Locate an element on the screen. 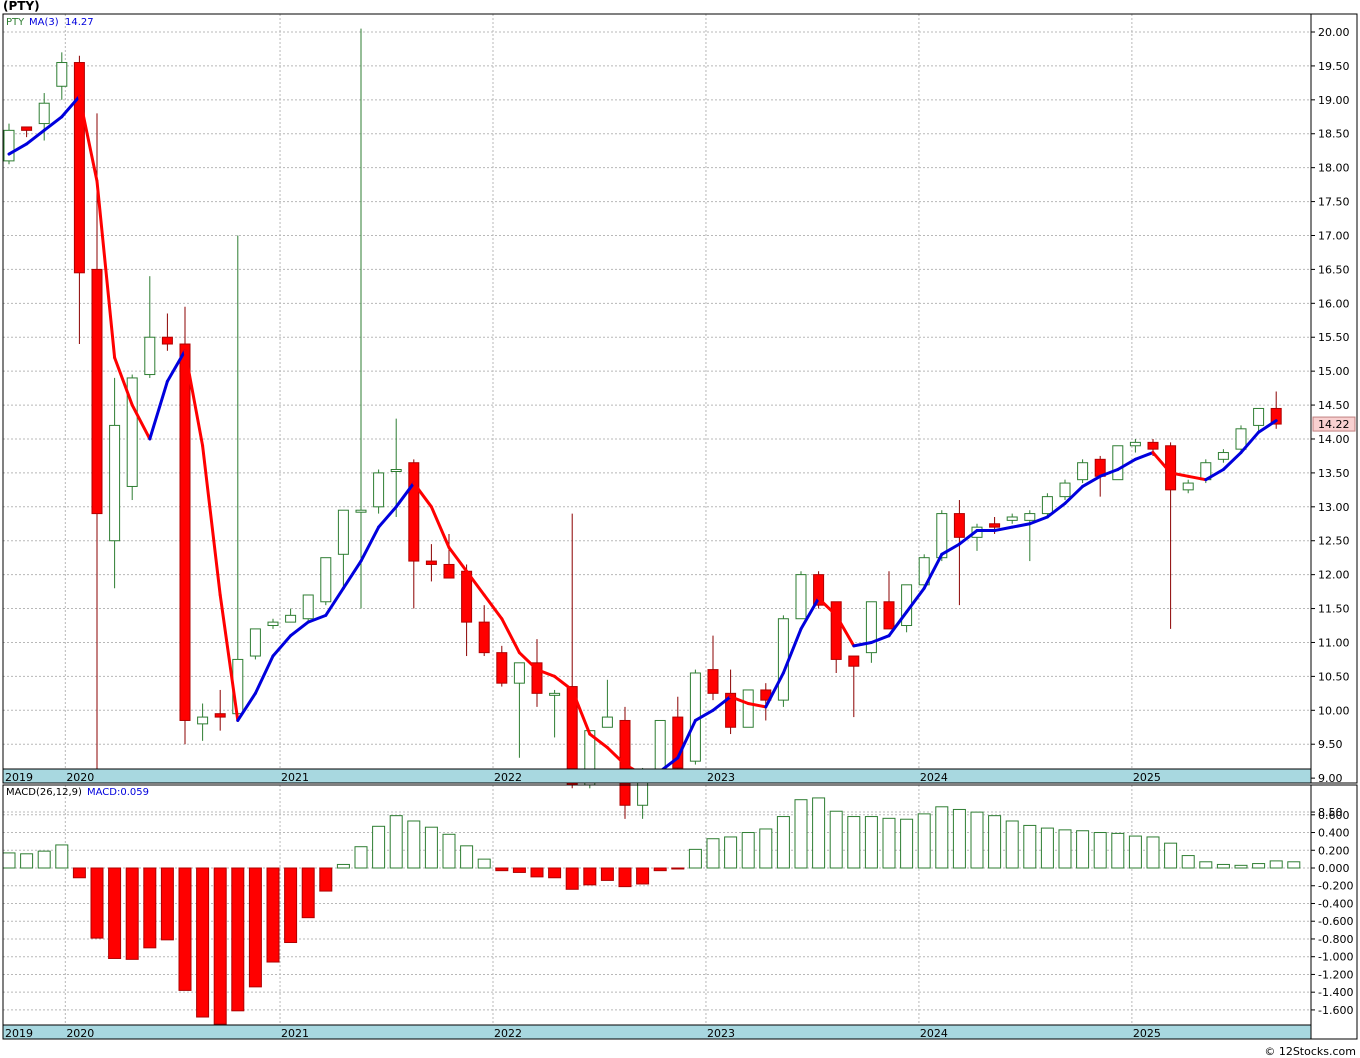  price-year-label: 2019 is located at coordinates (19, 777).